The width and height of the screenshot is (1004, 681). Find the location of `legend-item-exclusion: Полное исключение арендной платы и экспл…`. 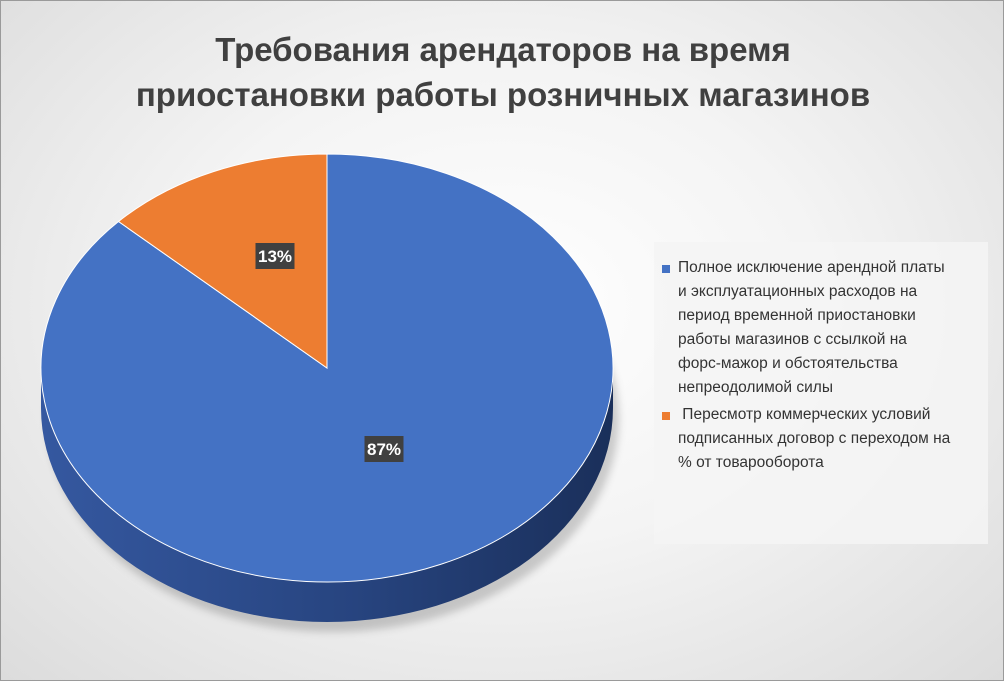

legend-item-exclusion: Полное исключение арендной платы и экспл… is located at coordinates (823, 328).